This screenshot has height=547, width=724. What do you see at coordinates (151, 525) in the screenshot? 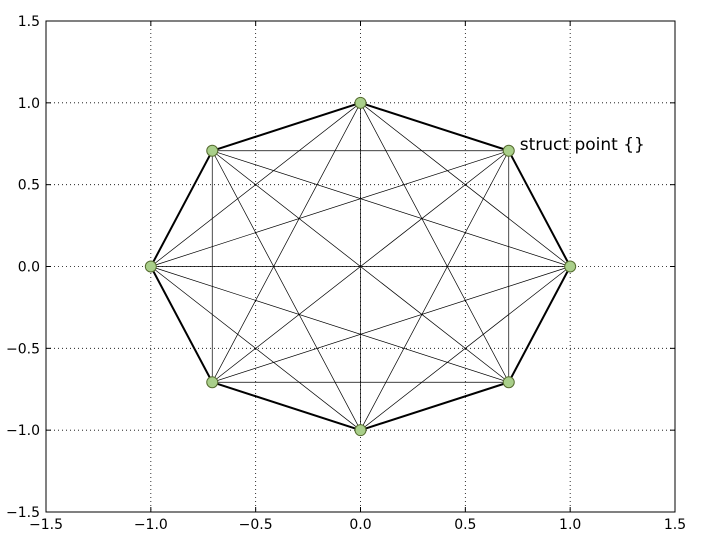
I see `x-tick-label: −1.0` at bounding box center [151, 525].